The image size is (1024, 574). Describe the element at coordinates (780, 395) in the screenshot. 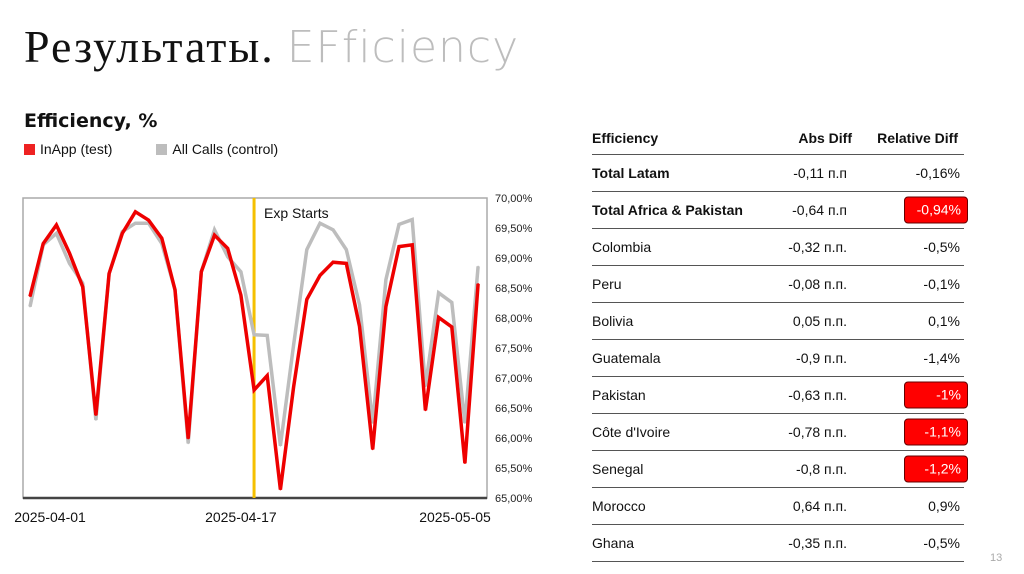

I see `table-row: Pakistan -0,63 п.п. -1%` at that location.